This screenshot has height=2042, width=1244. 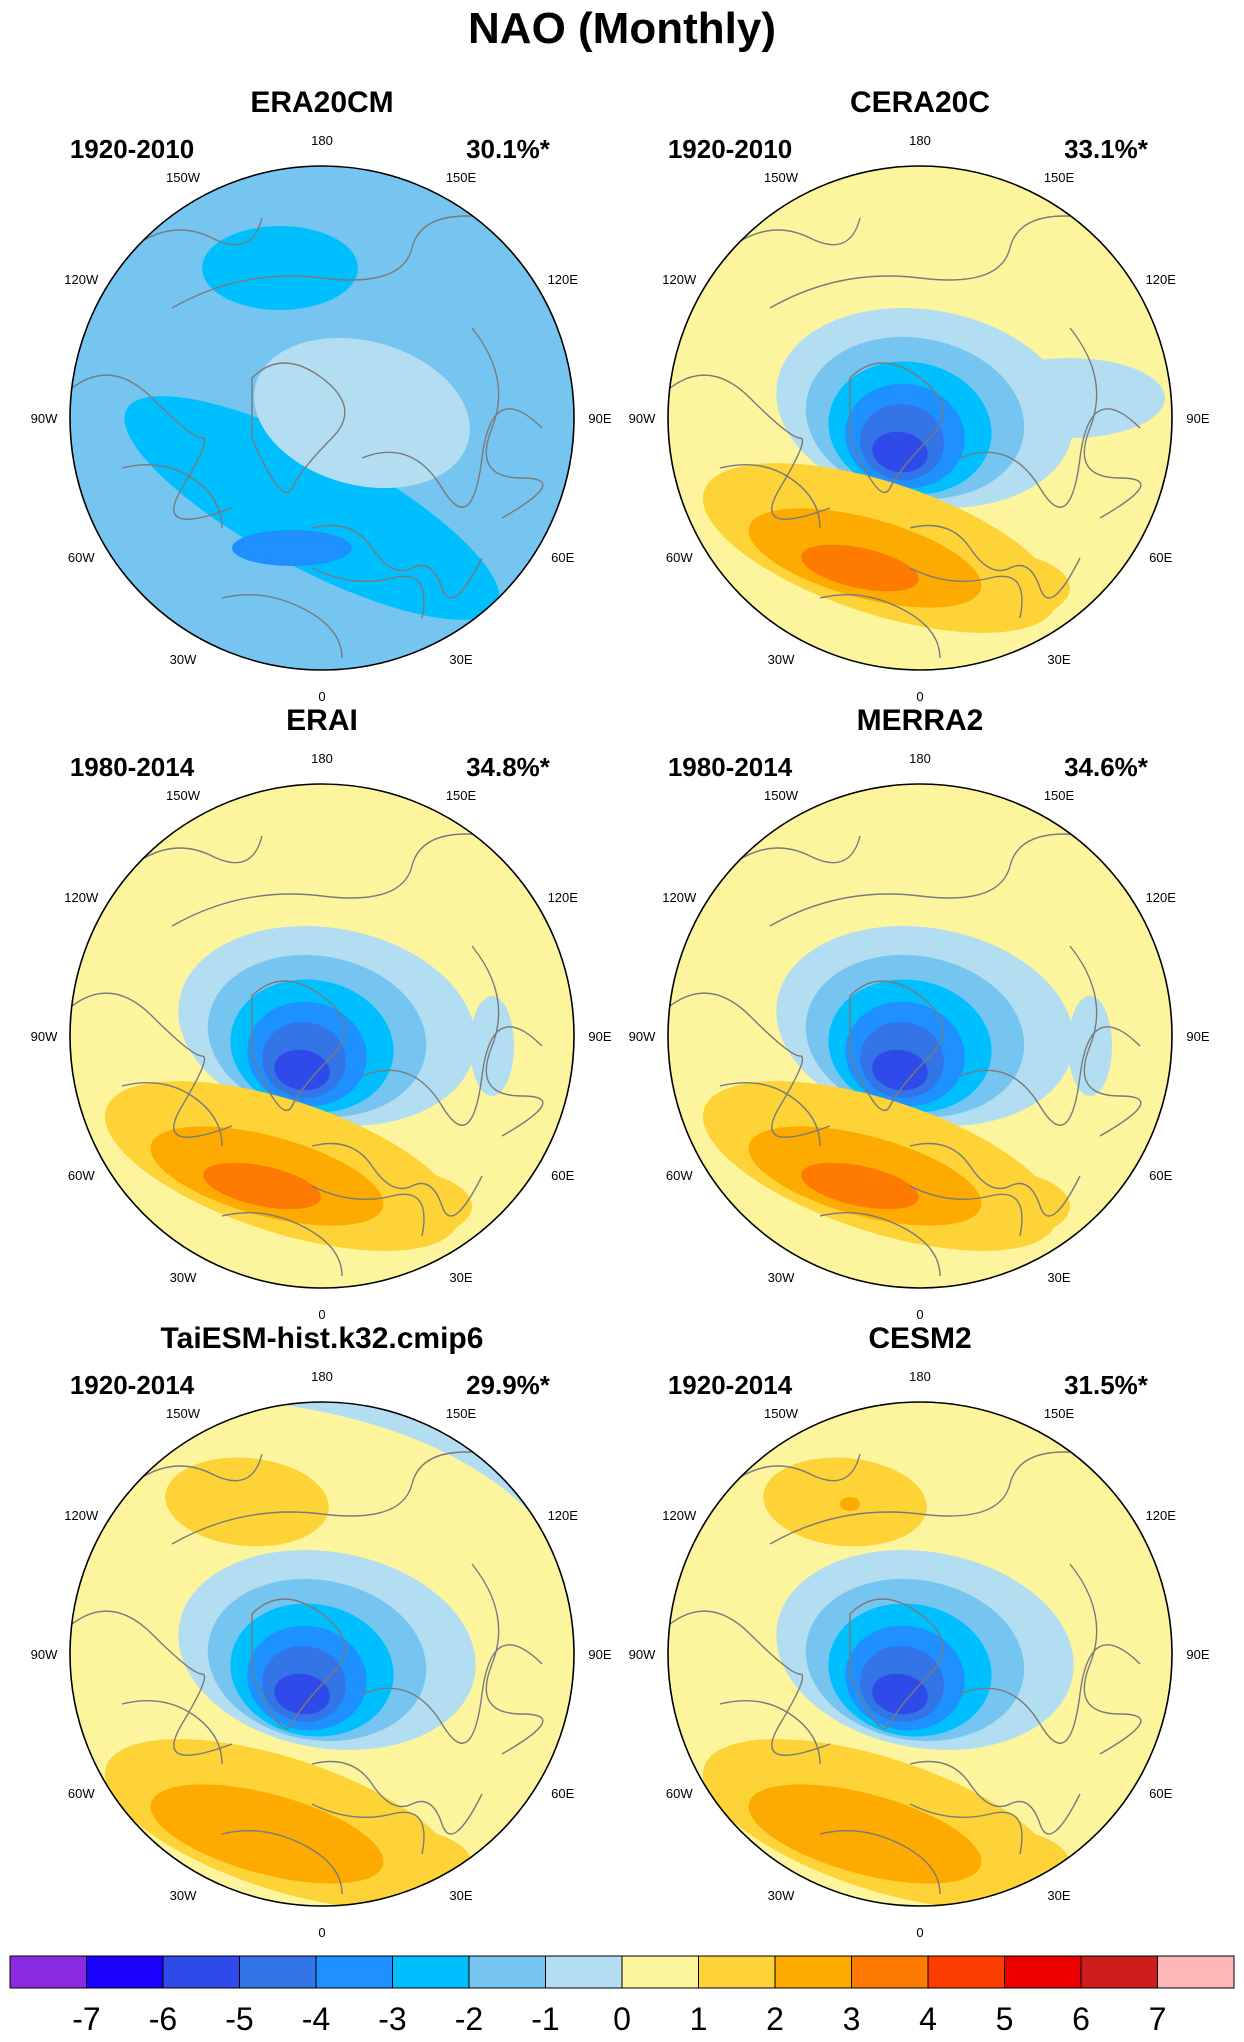 I want to click on panel-title: ERAI, so click(x=322, y=720).